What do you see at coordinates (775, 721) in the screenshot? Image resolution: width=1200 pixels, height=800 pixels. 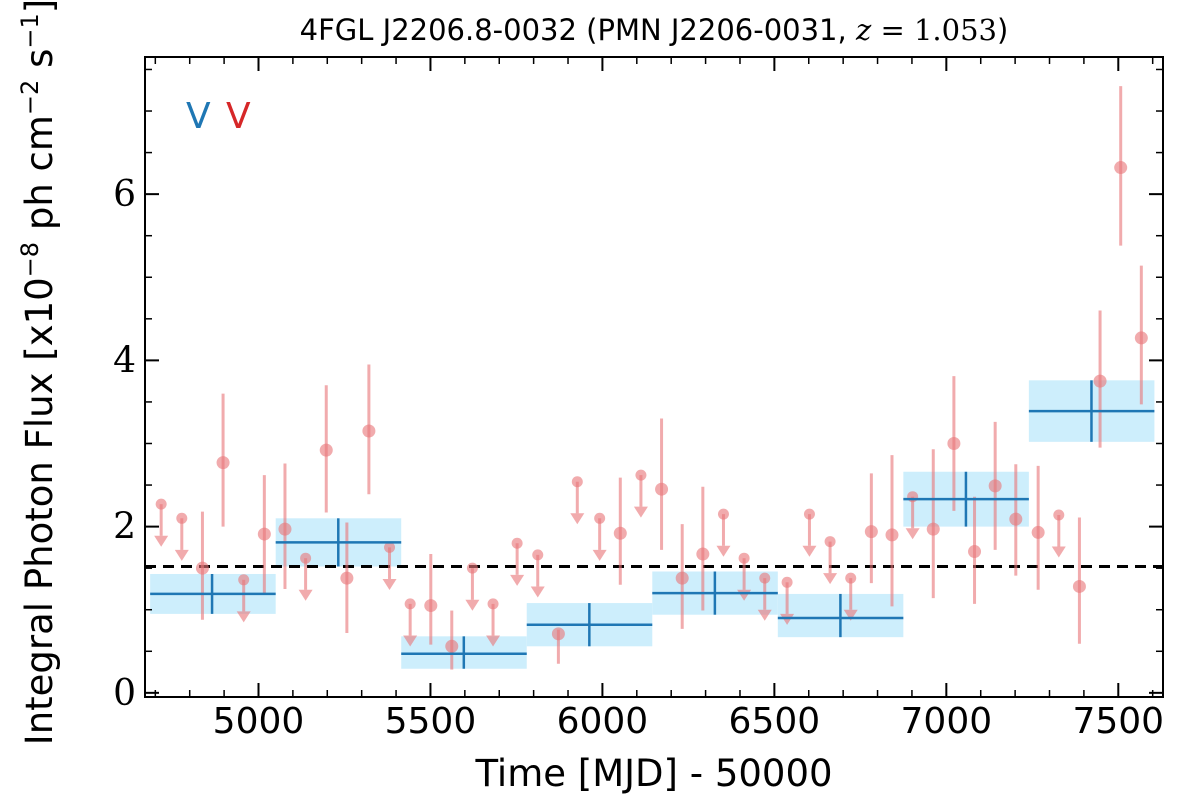 I see `x-tick-label: 6500` at bounding box center [775, 721].